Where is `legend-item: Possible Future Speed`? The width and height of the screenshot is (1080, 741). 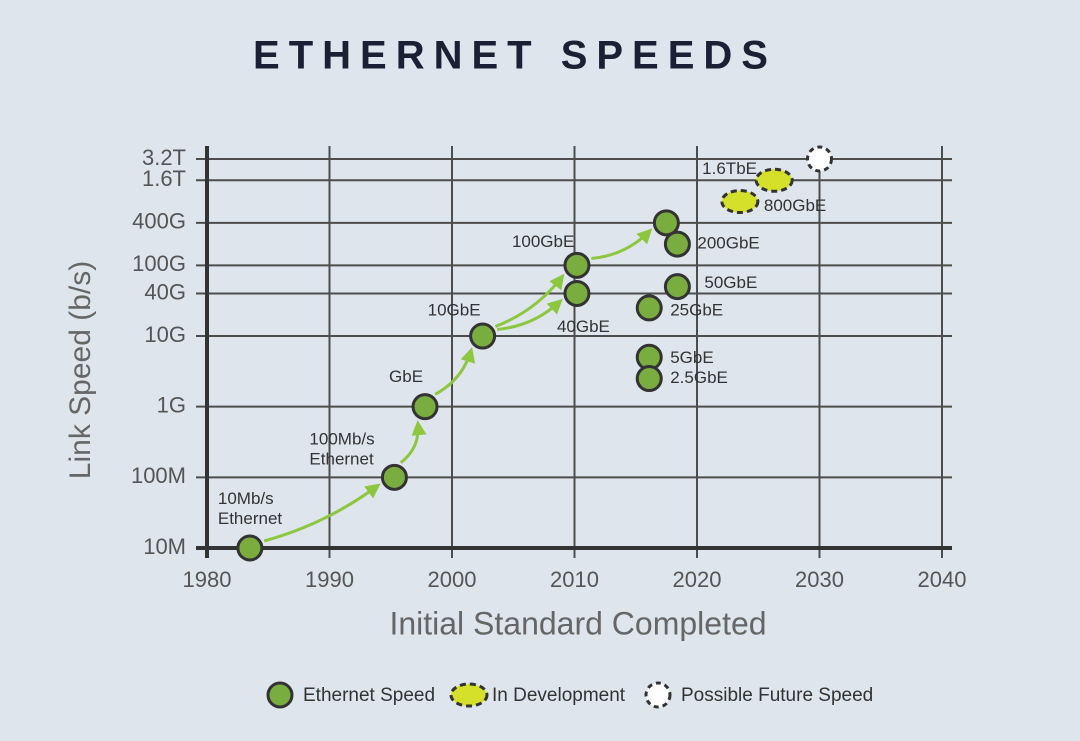 legend-item: Possible Future Speed is located at coordinates (758, 695).